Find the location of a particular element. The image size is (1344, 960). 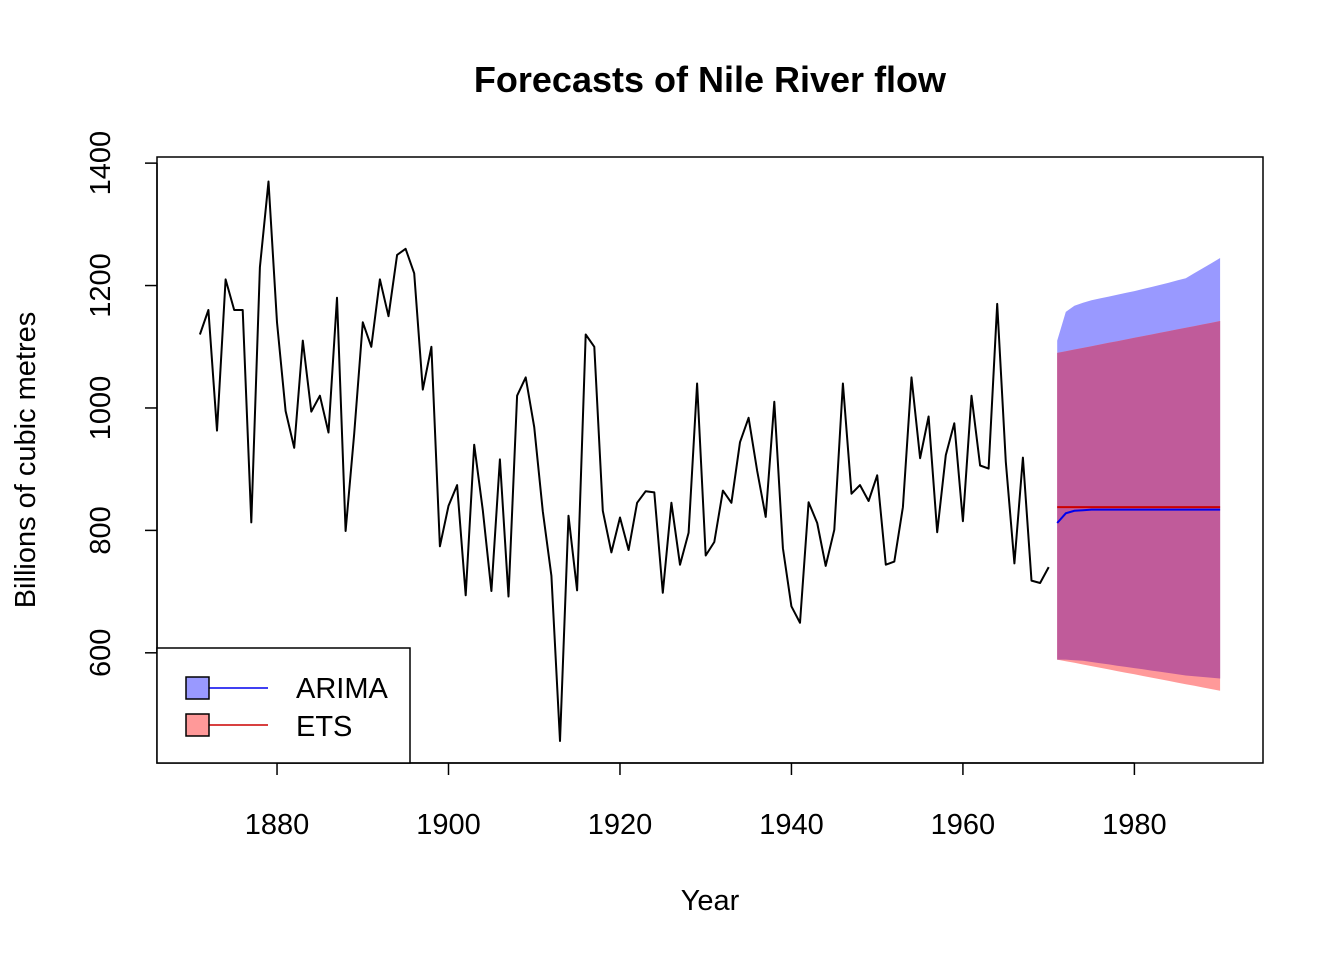

y-tick-label: 1000 is located at coordinates (101, 408).